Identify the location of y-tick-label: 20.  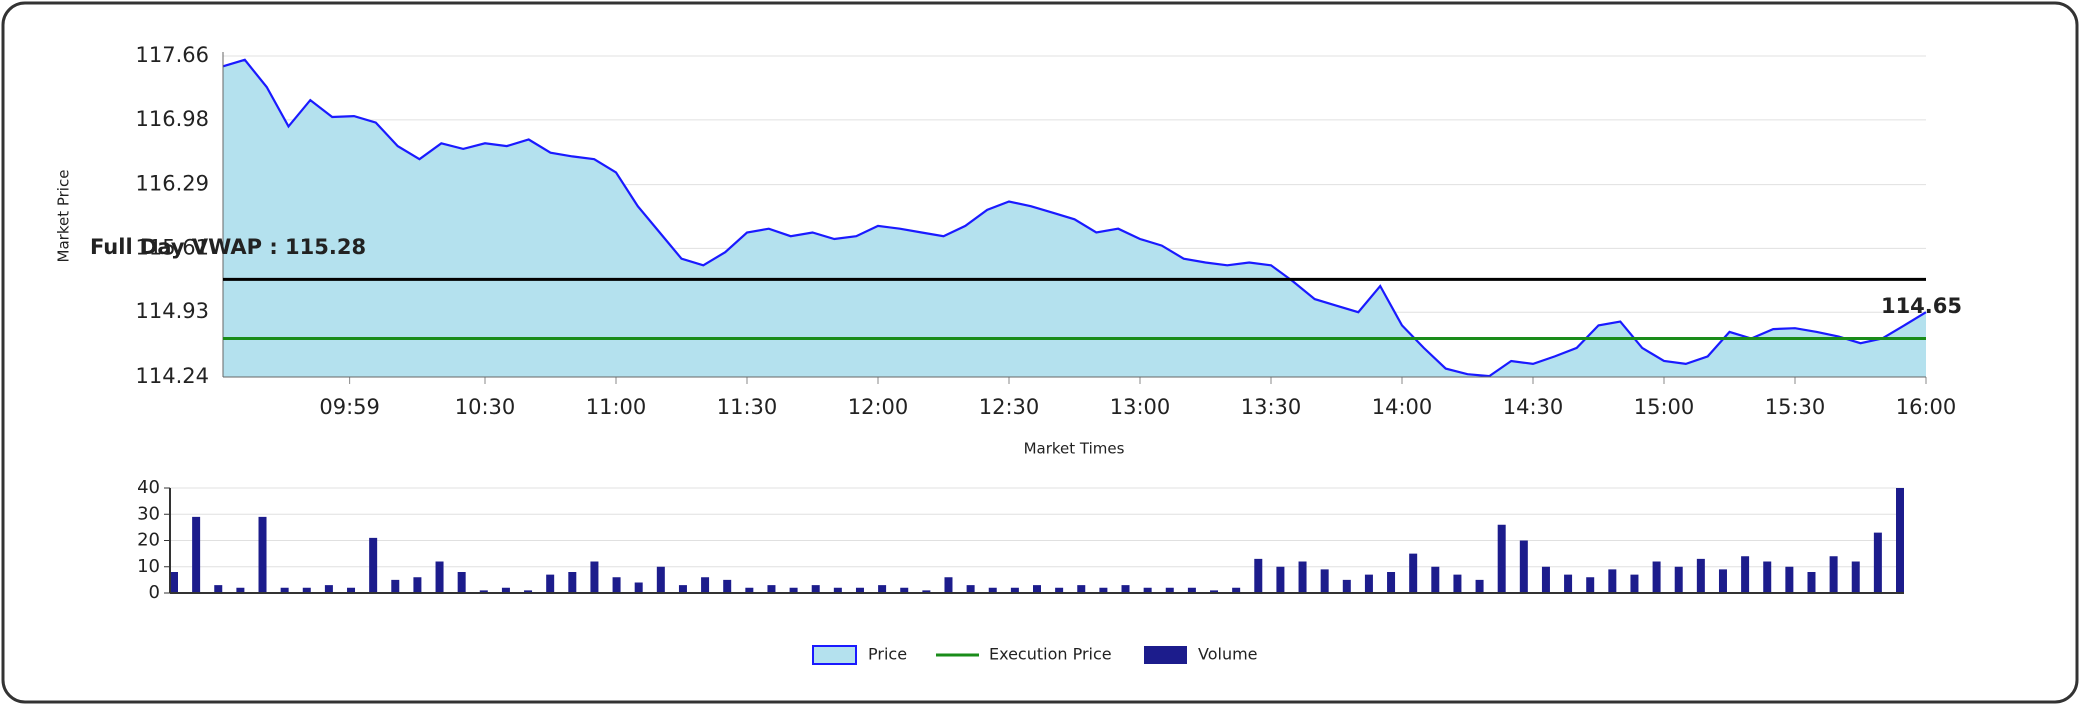
(148, 540).